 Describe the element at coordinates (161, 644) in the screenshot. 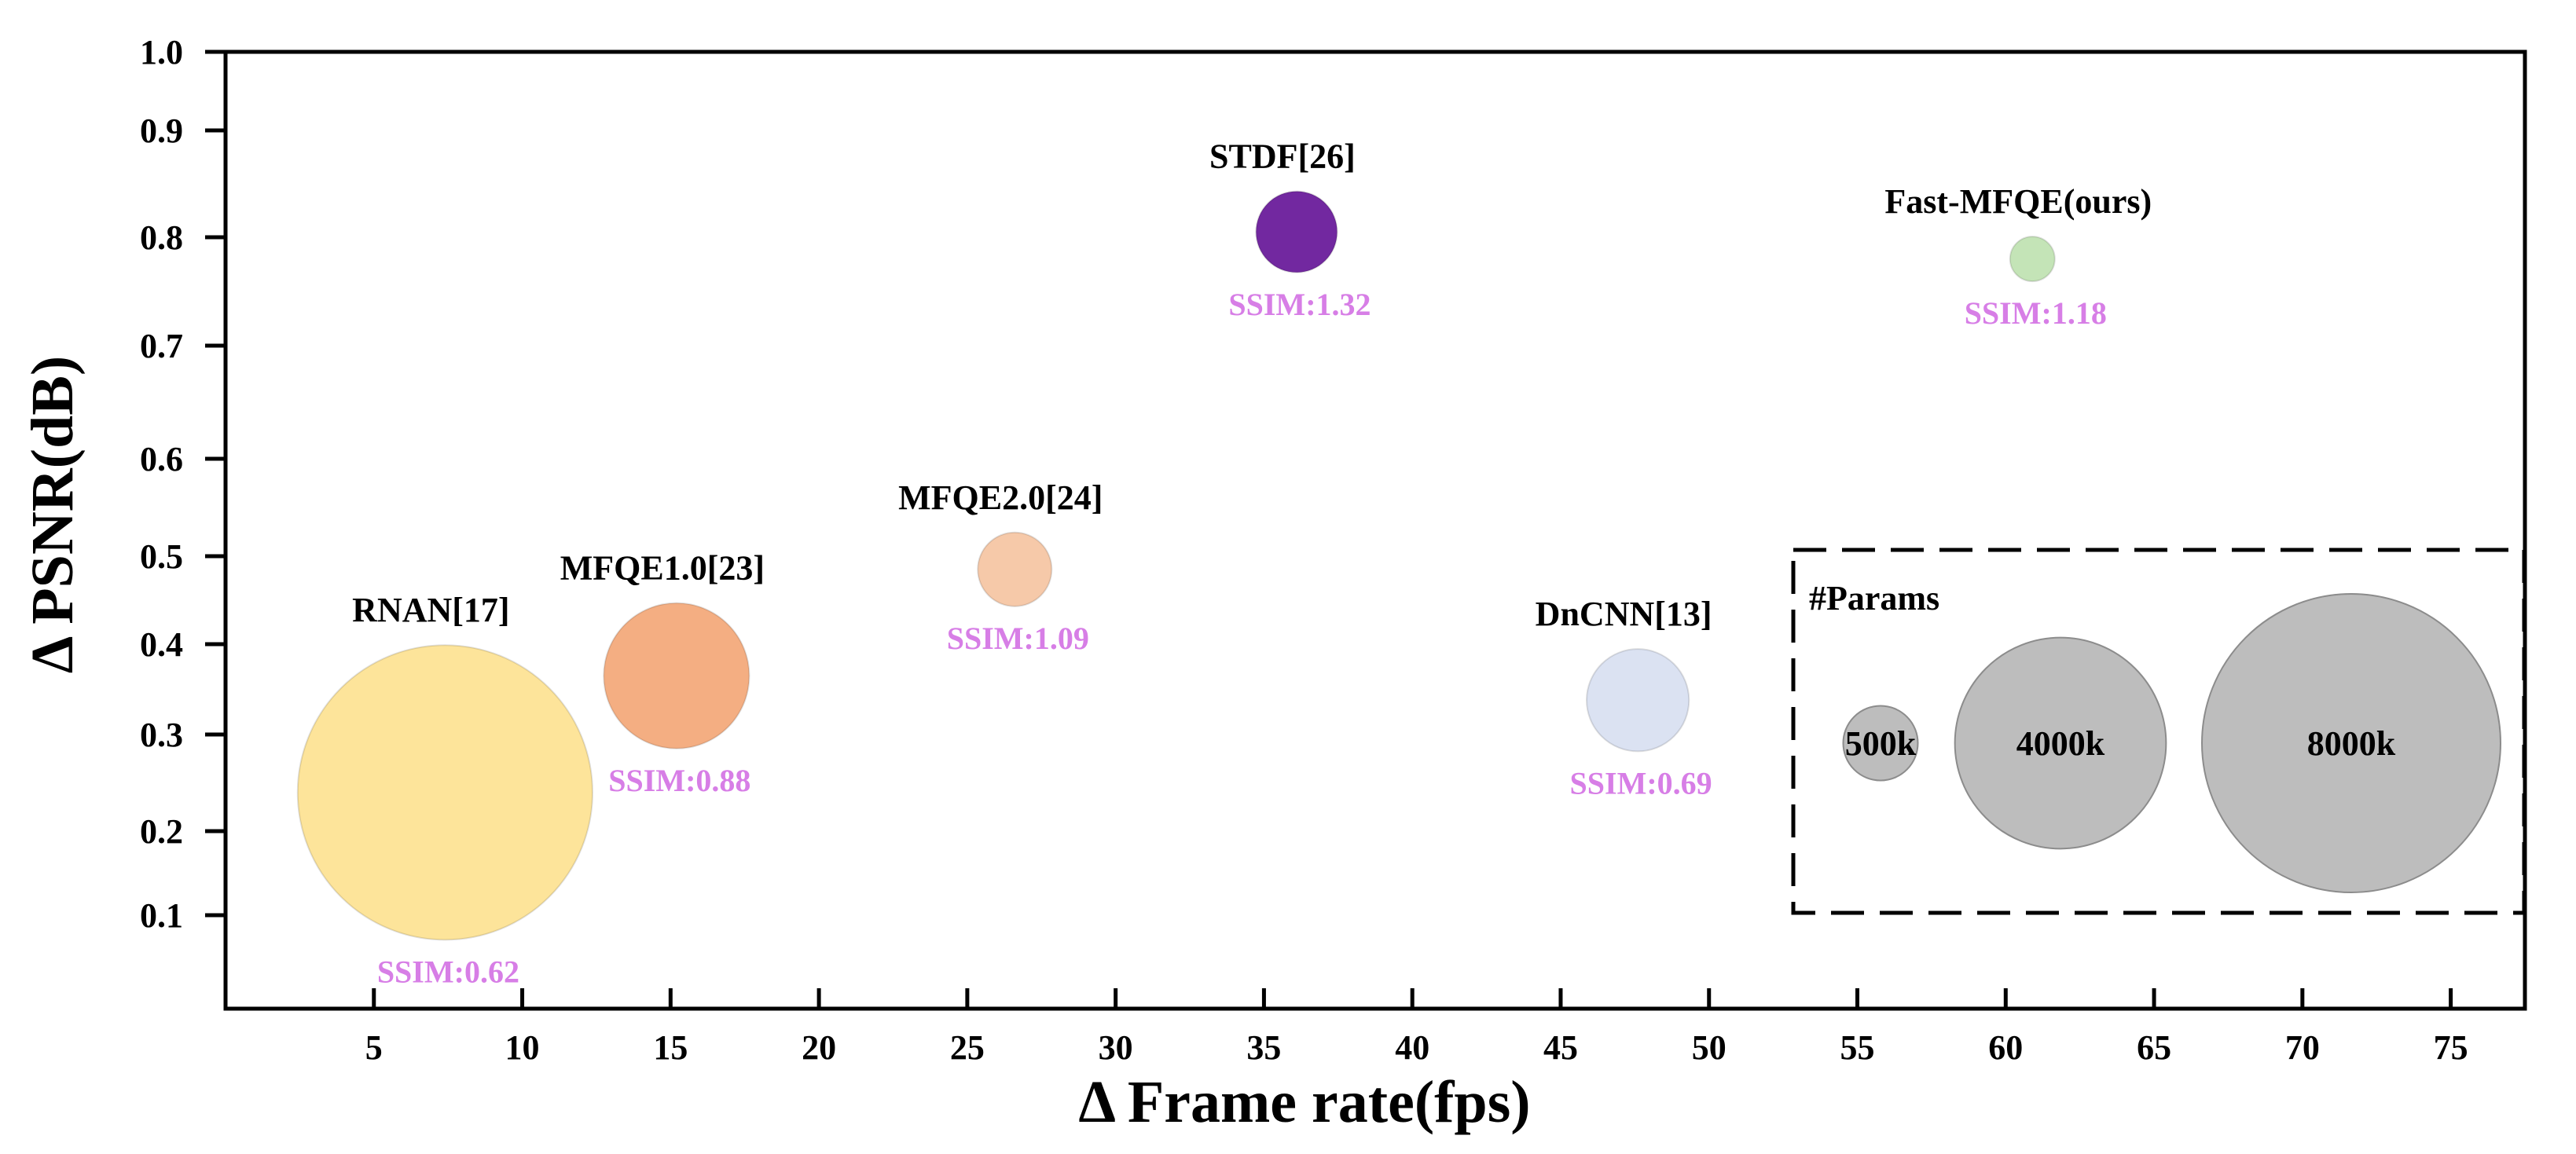

I see `y-tick-label: 0.4` at that location.